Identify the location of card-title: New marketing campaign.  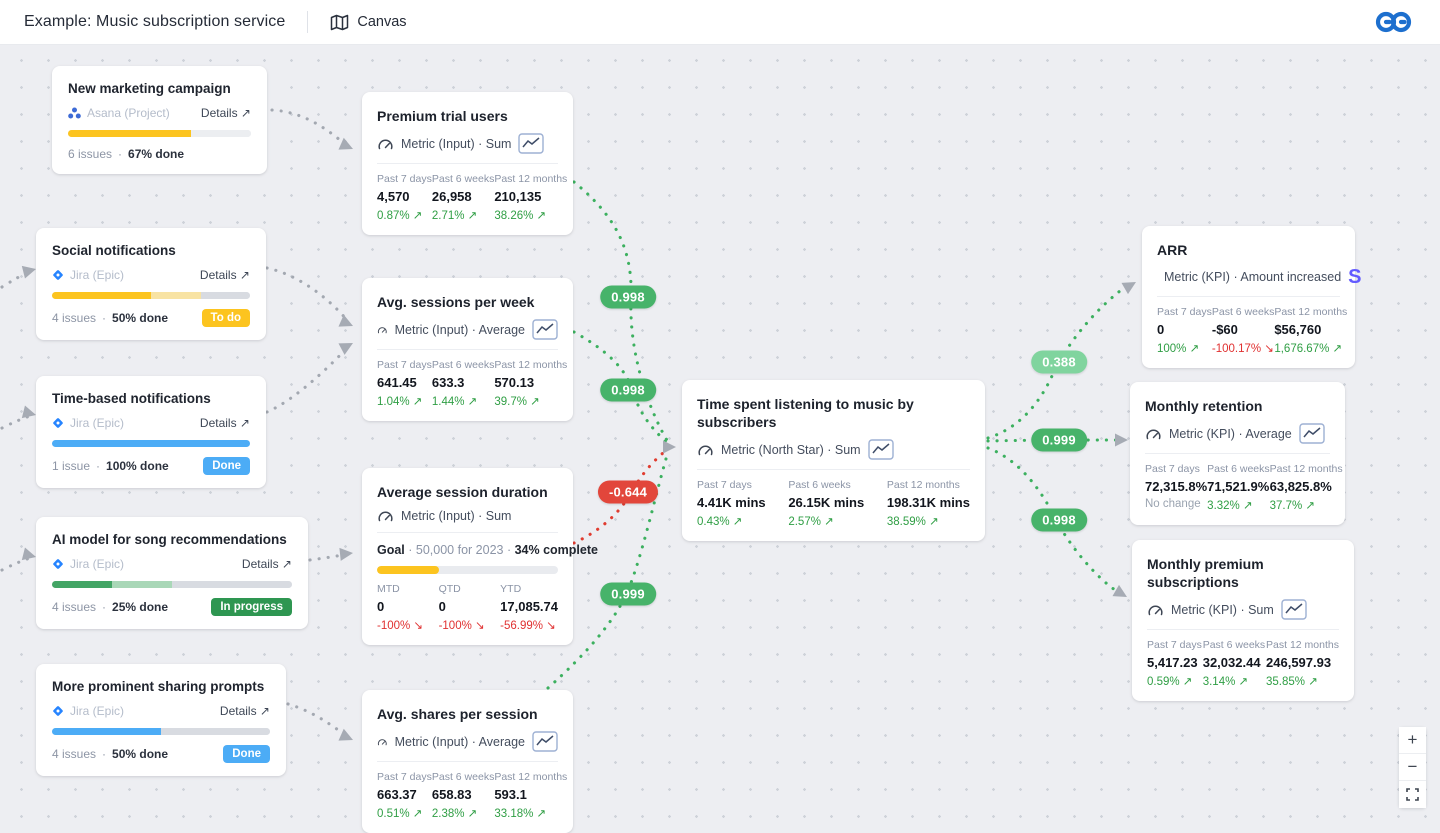
(149, 88).